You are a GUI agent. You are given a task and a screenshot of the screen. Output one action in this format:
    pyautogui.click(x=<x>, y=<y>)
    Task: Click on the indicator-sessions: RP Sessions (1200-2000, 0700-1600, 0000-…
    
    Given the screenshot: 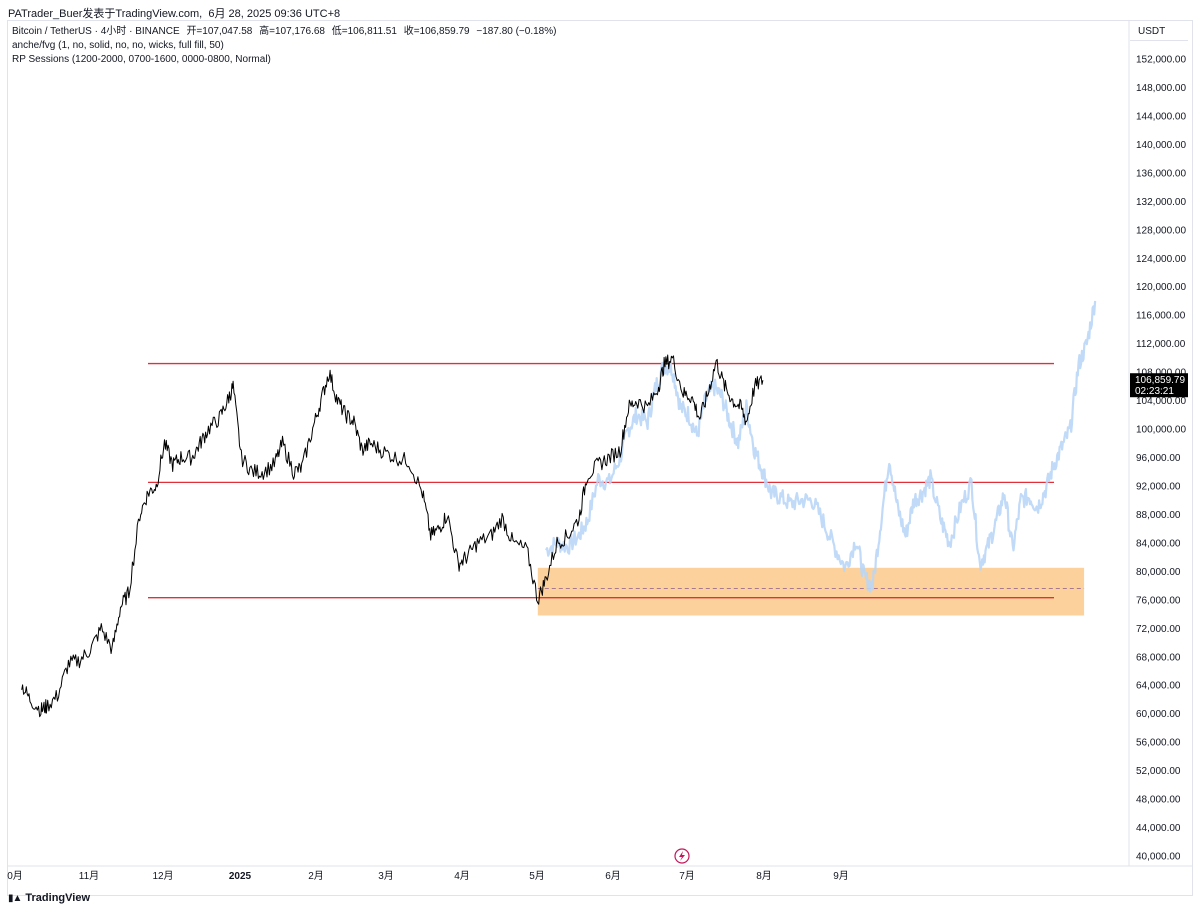 What is the action you would take?
    pyautogui.click(x=141, y=59)
    